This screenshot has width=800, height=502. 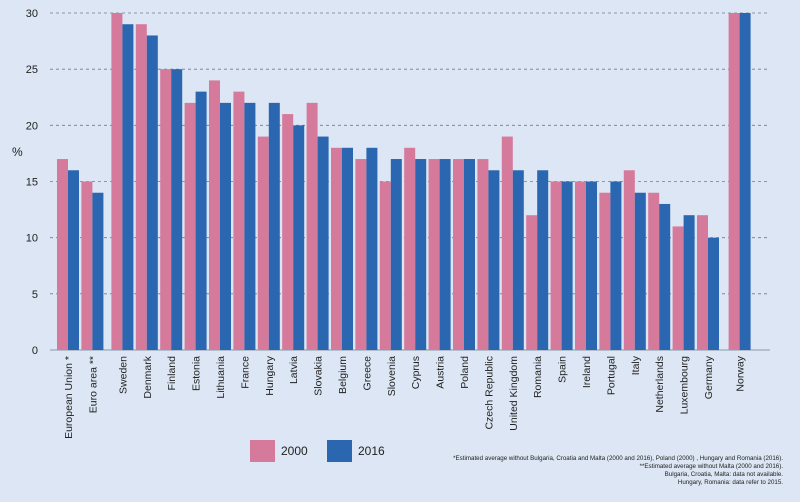 I want to click on x-category-label: Greece, so click(x=367, y=373).